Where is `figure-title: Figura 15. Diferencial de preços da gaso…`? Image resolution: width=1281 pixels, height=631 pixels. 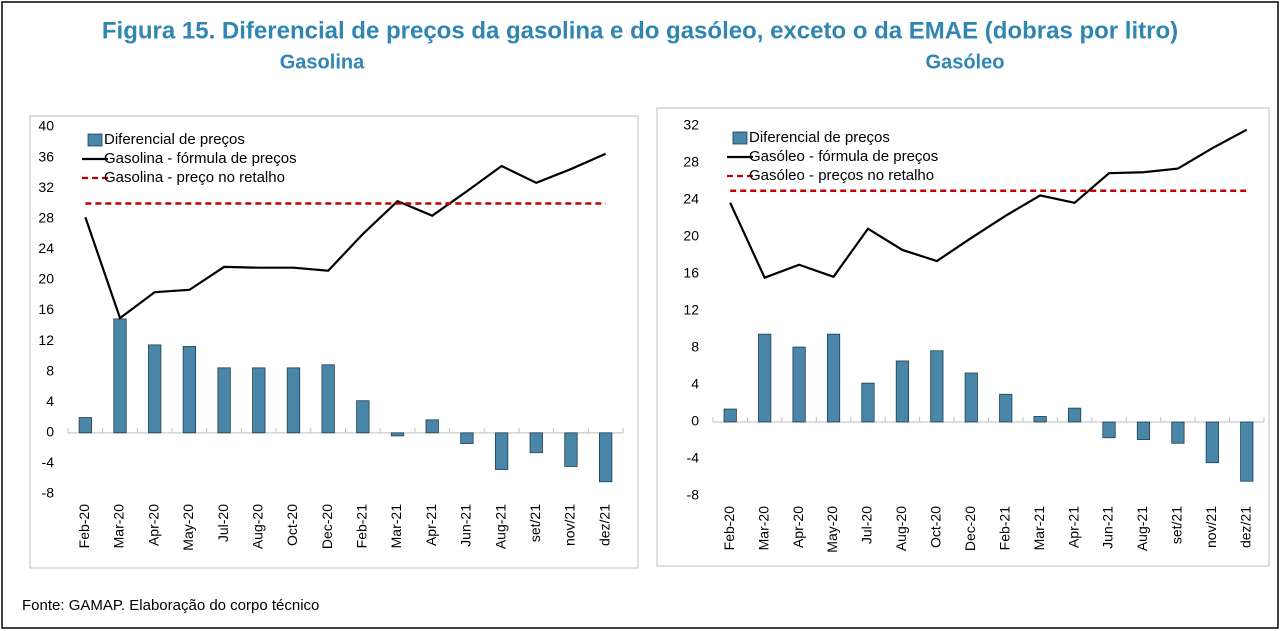 figure-title: Figura 15. Diferencial de preços da gaso… is located at coordinates (640, 30).